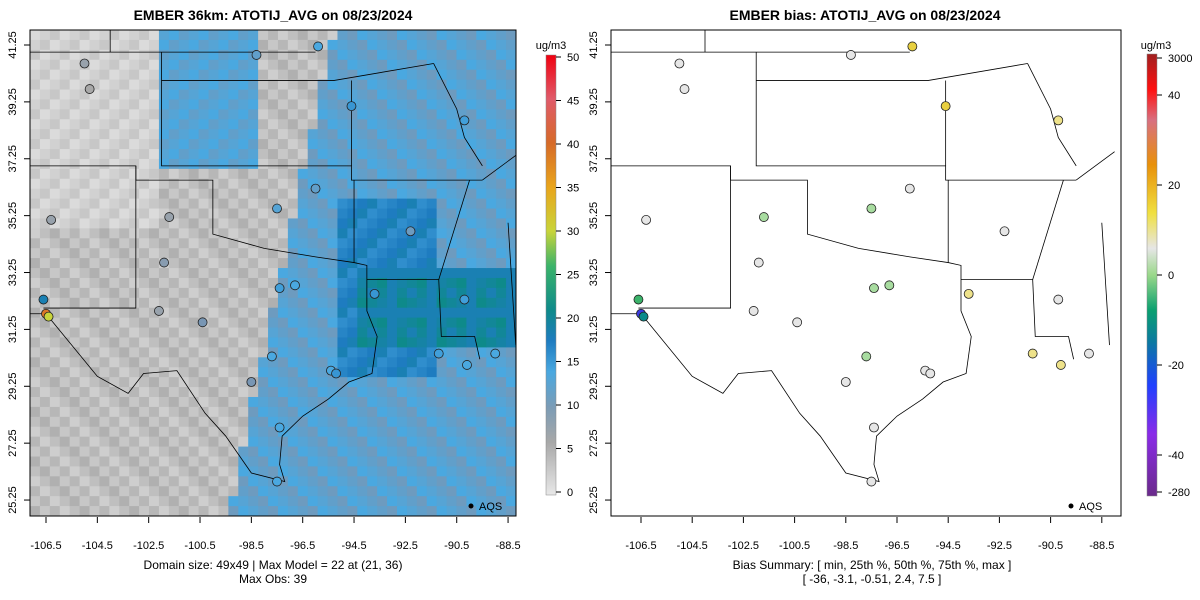 This screenshot has width=1200, height=600. Describe the element at coordinates (573, 102) in the screenshot. I see `colorbar-tick-label: 45` at that location.